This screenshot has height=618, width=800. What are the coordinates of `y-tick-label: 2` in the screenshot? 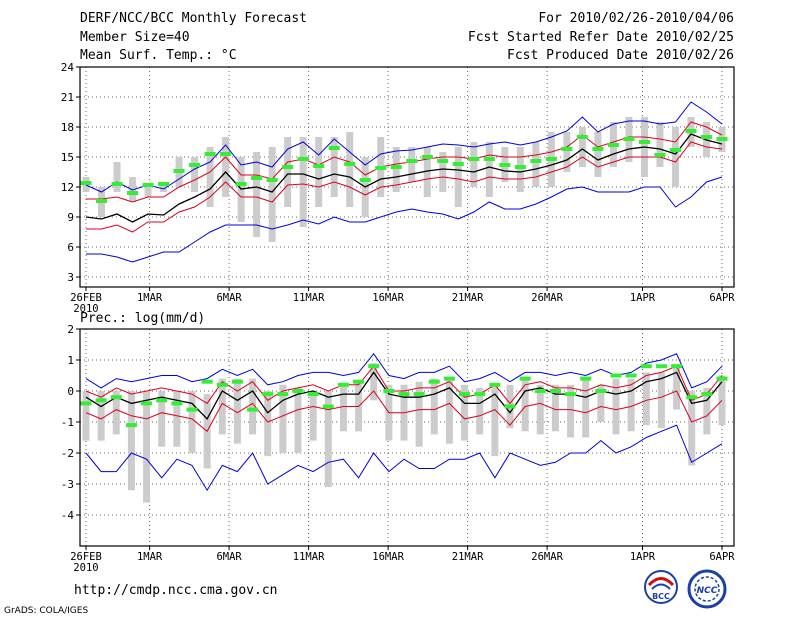 It's located at (70, 329).